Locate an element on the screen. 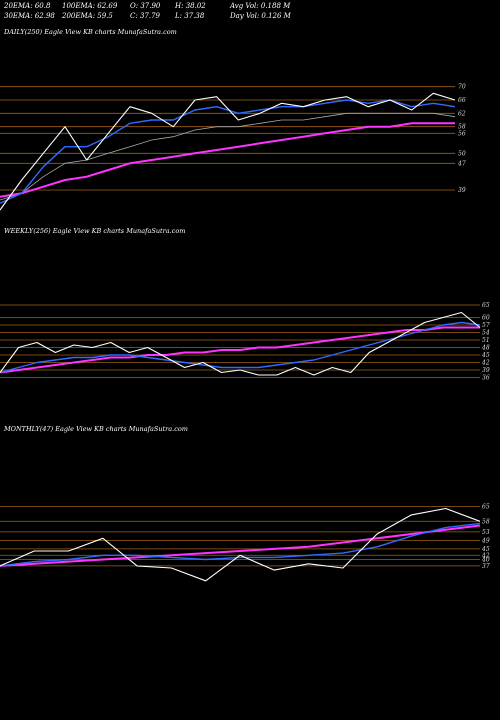 The image size is (500, 720). ema-slow-line is located at coordinates (228, 156).